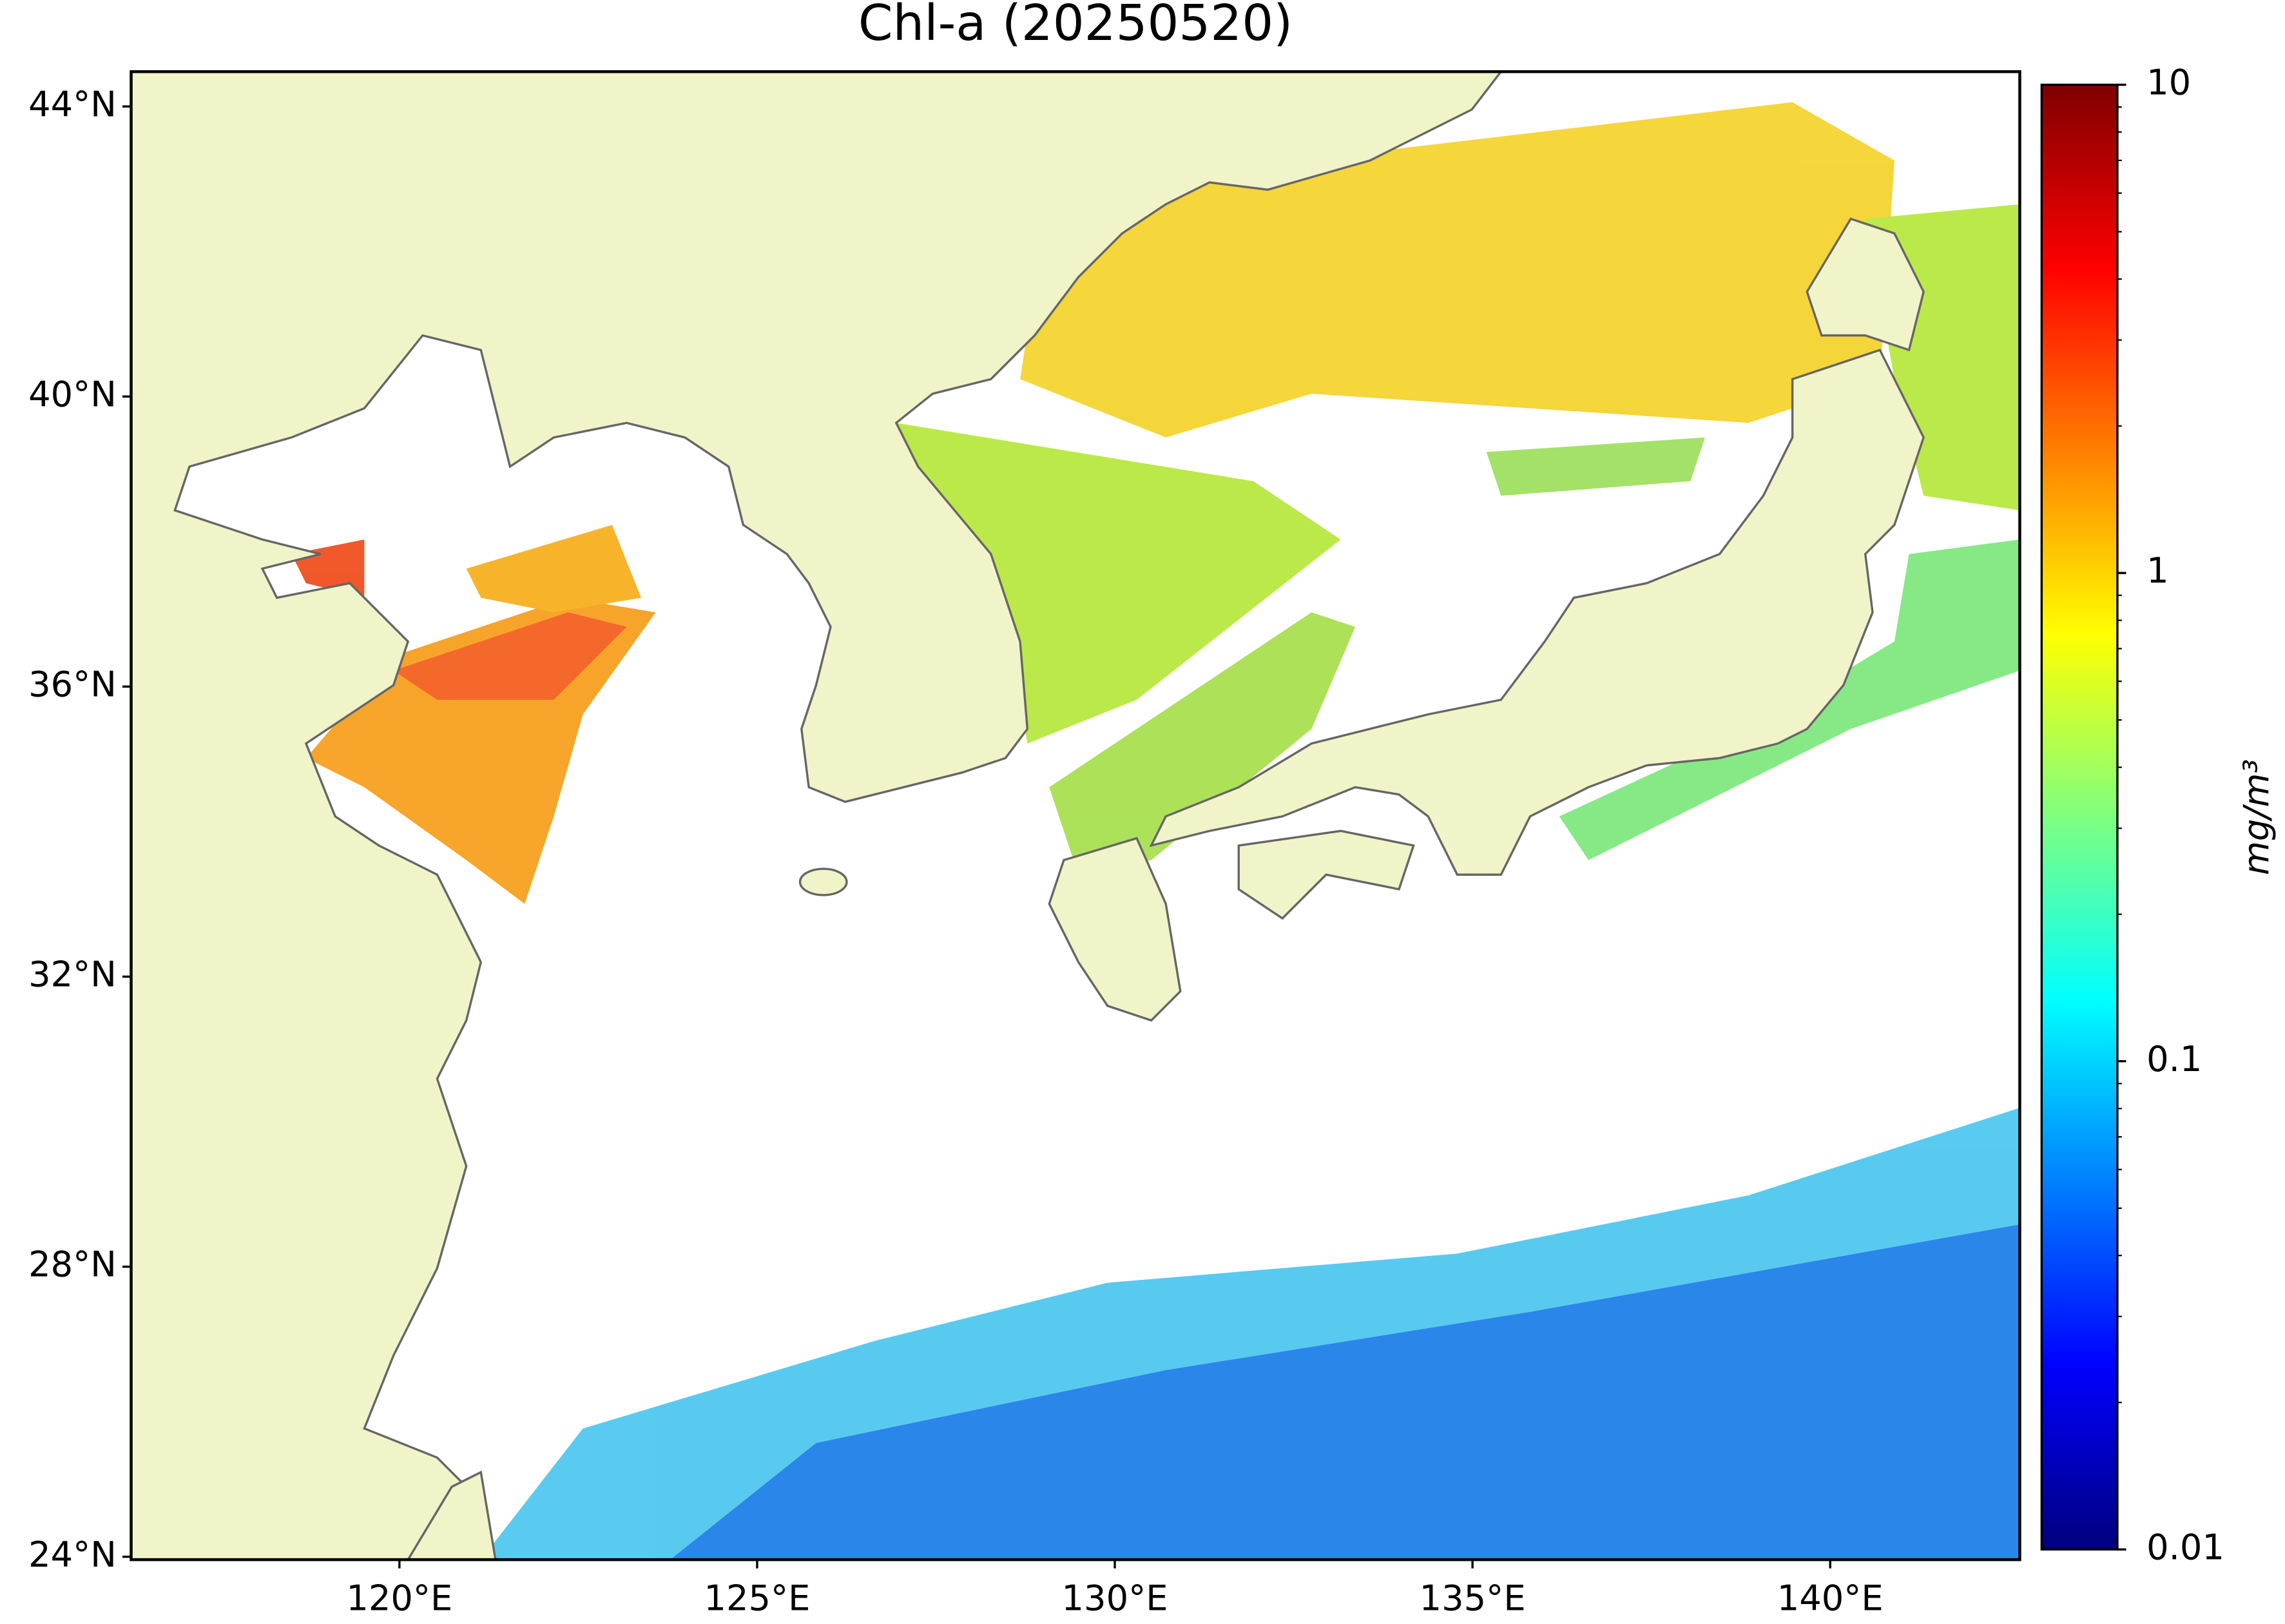 This screenshot has height=1624, width=2285. I want to click on honshu, so click(1537, 612).